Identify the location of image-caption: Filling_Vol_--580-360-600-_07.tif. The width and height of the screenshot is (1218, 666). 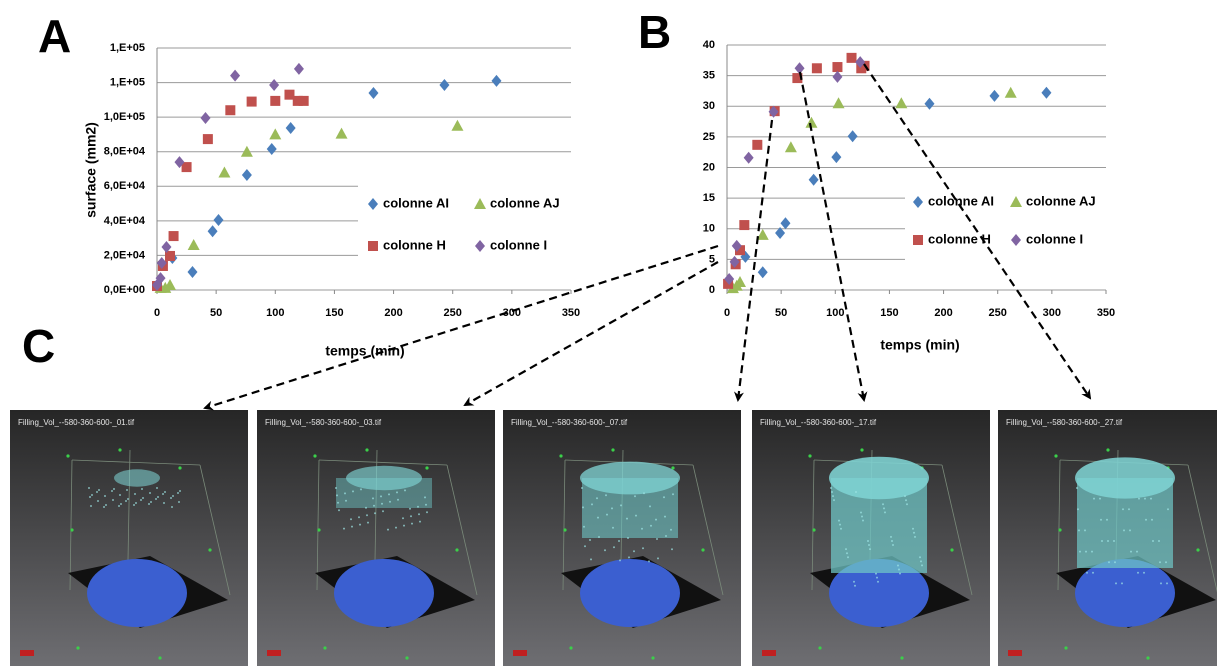
(569, 422).